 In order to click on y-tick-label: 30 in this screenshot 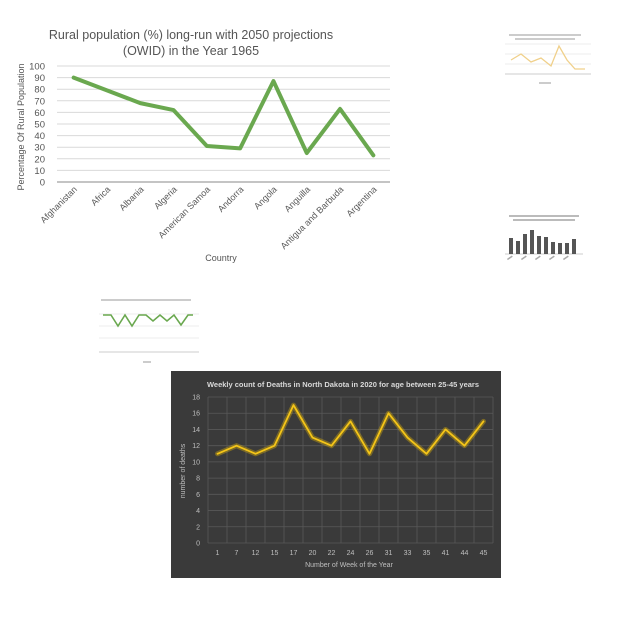, I will do `click(39, 148)`.